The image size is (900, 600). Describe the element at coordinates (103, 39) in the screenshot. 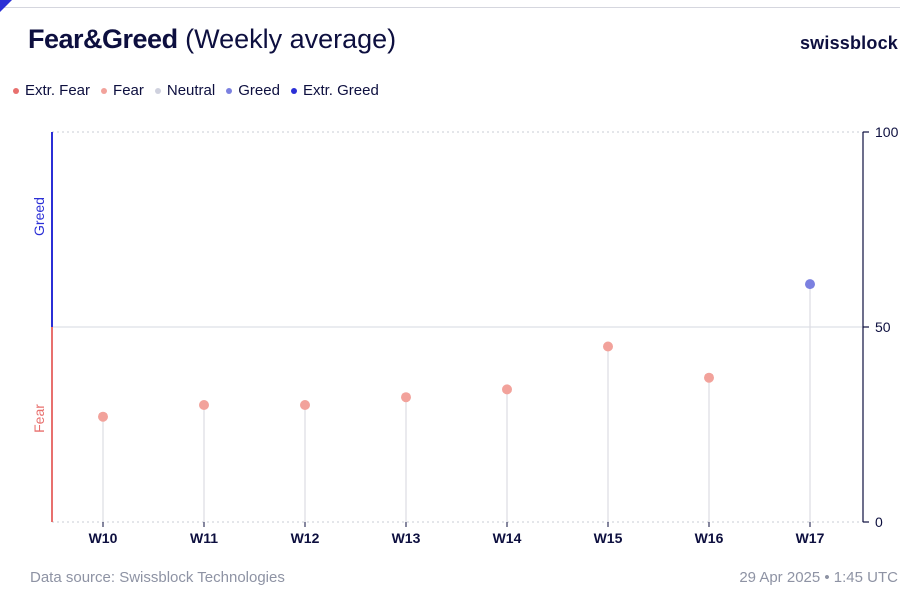

I see `title-main: Fear&Greed` at that location.